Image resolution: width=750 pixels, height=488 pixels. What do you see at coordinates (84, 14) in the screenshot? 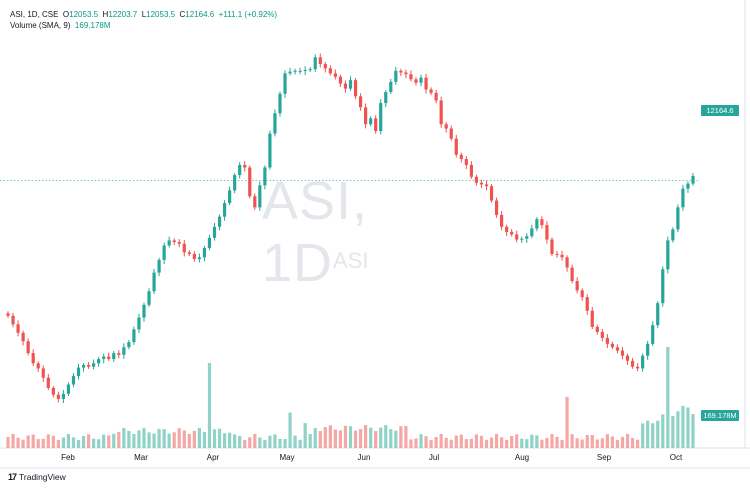
I see `legend-open: 12053.5` at bounding box center [84, 14].